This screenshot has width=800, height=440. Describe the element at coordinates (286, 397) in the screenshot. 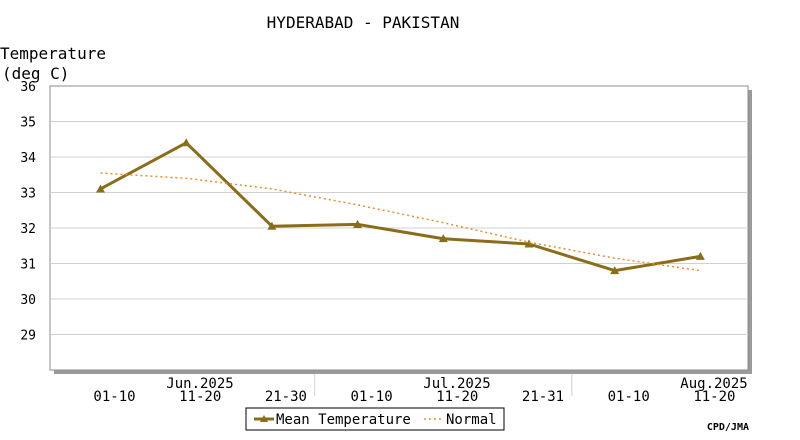

I see `x-tick-label: 21-30` at that location.